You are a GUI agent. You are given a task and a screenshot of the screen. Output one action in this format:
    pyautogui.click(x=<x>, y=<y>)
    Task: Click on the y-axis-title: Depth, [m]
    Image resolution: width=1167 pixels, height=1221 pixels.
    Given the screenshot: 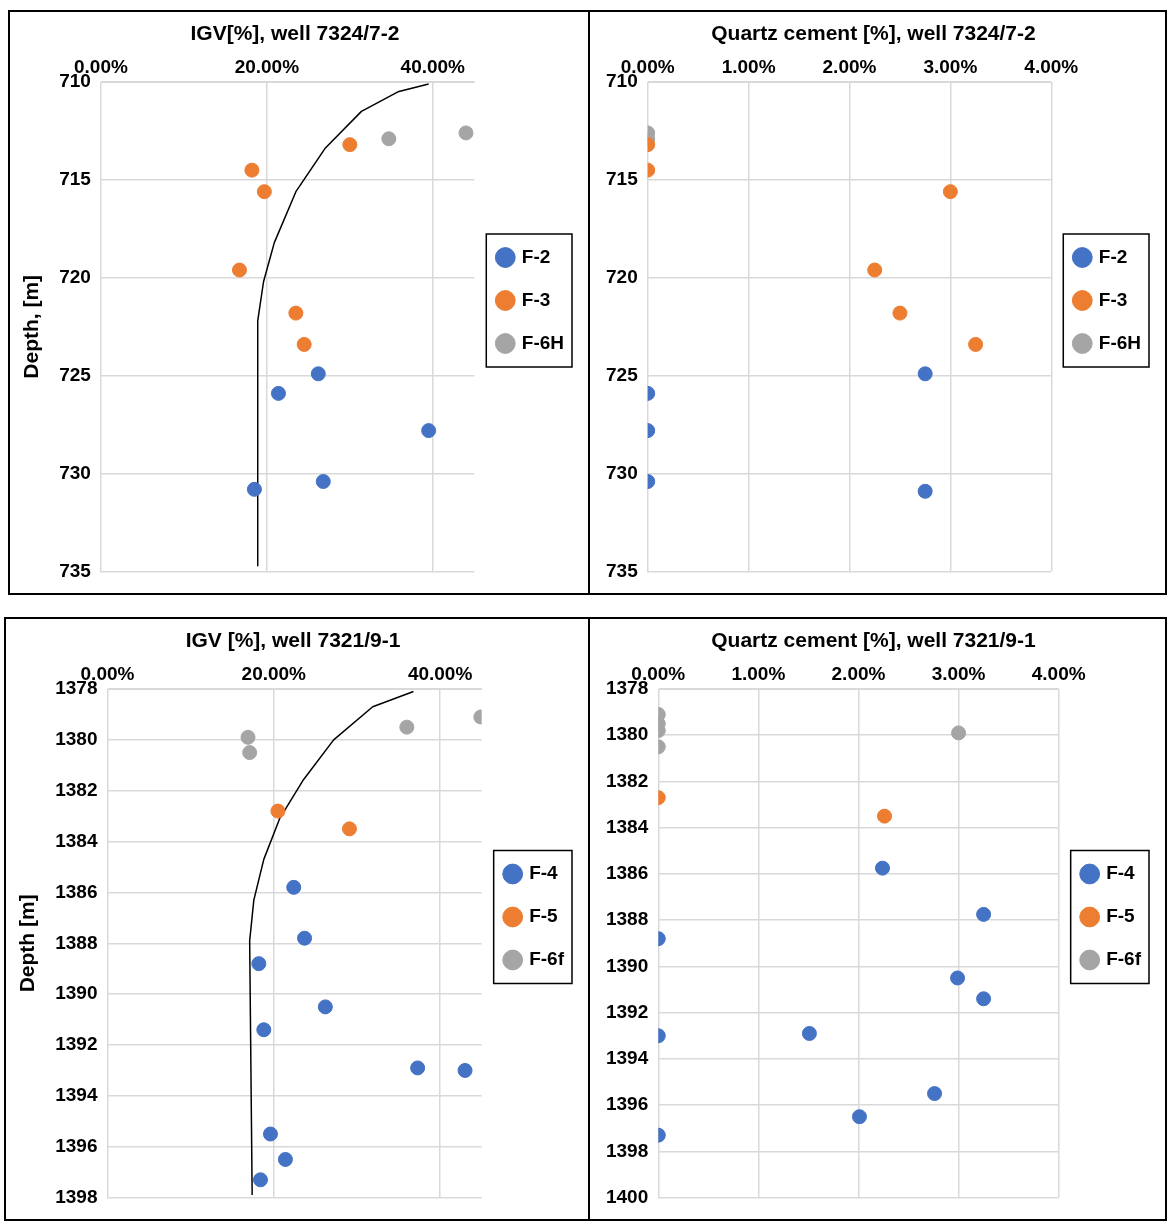 What is the action you would take?
    pyautogui.click(x=31, y=326)
    